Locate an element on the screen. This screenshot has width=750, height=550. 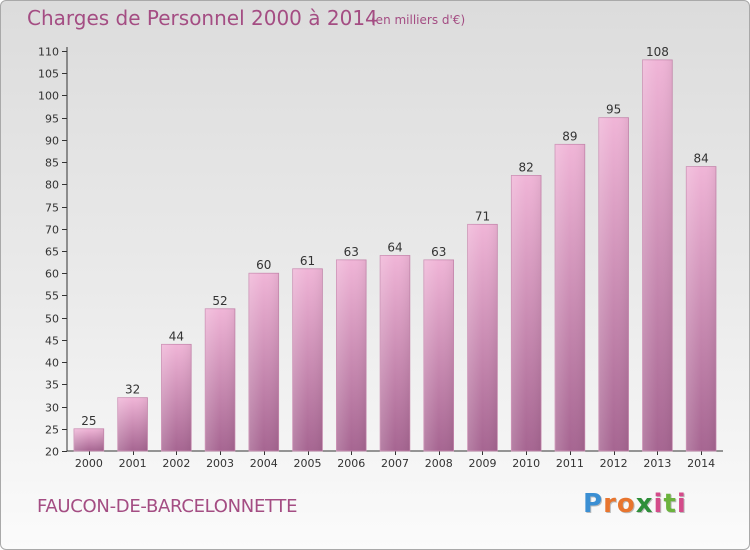
y-tick-label: 40 is located at coordinates (52, 363).